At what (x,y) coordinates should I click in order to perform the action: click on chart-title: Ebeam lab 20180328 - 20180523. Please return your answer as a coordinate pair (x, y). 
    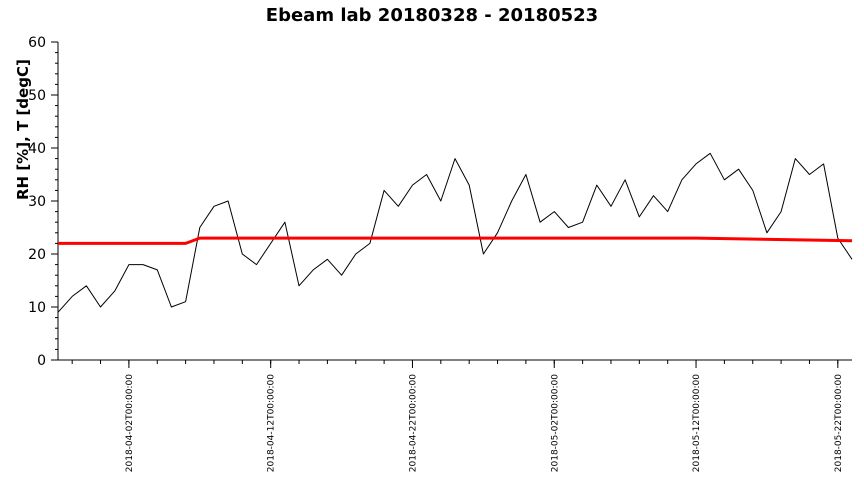
    Looking at the image, I should click on (432, 15).